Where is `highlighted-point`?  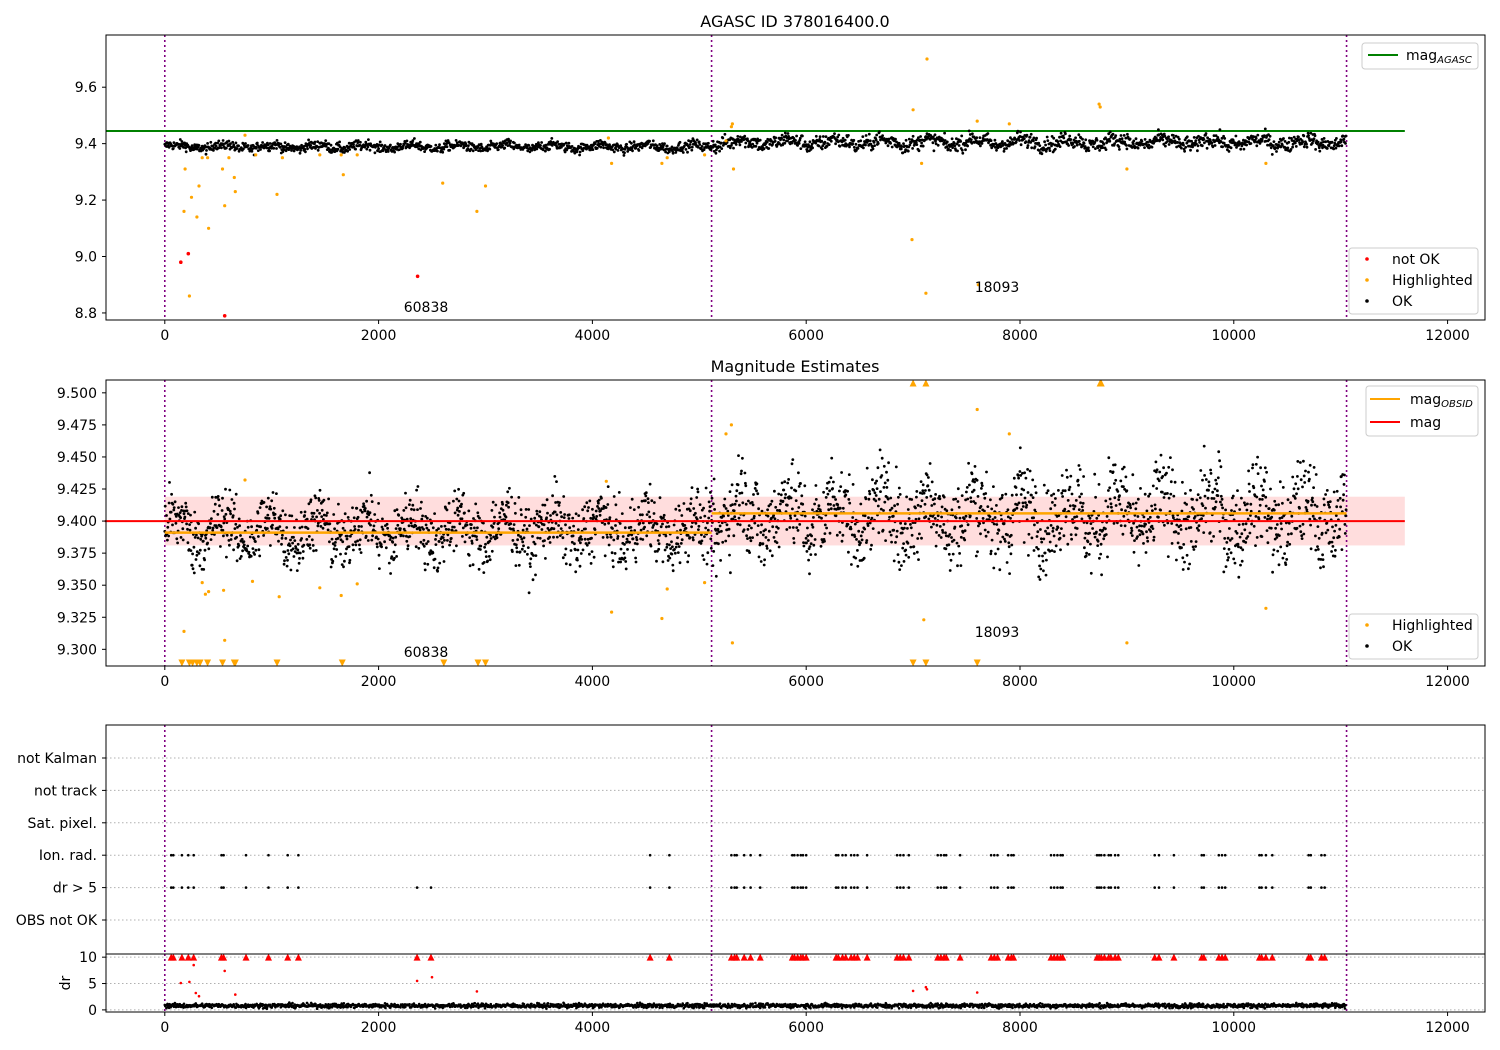 highlighted-point is located at coordinates (357, 155).